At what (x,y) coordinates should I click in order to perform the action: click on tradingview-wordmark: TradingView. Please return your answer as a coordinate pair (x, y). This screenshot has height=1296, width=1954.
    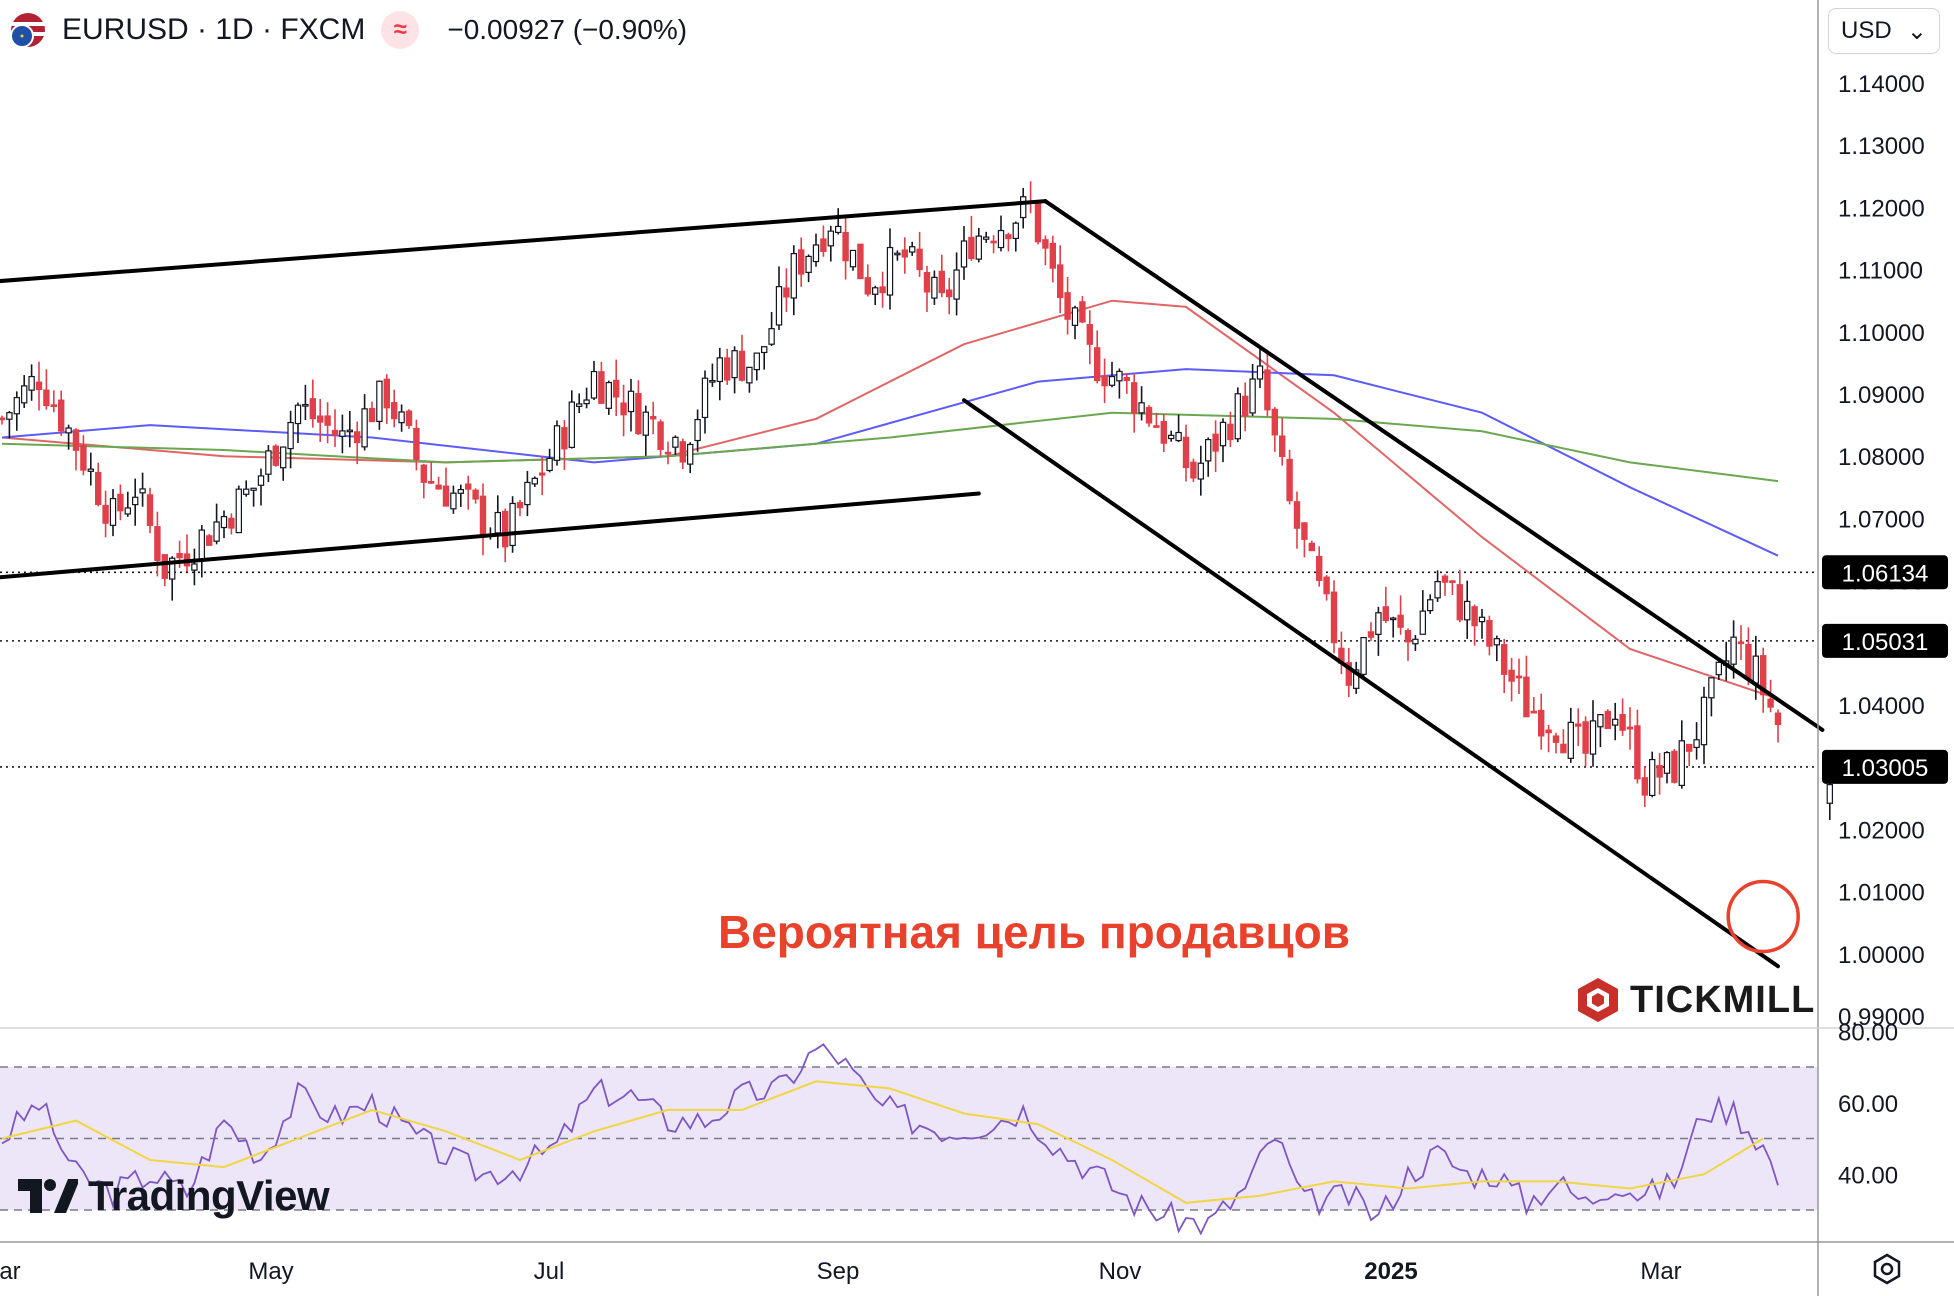
    Looking at the image, I should click on (209, 1195).